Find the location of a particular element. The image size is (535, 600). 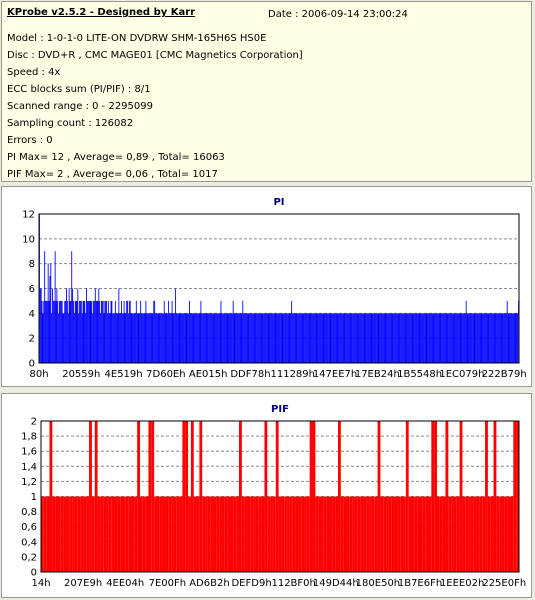

pif-y-tick-label: 0,8 is located at coordinates (29, 512).